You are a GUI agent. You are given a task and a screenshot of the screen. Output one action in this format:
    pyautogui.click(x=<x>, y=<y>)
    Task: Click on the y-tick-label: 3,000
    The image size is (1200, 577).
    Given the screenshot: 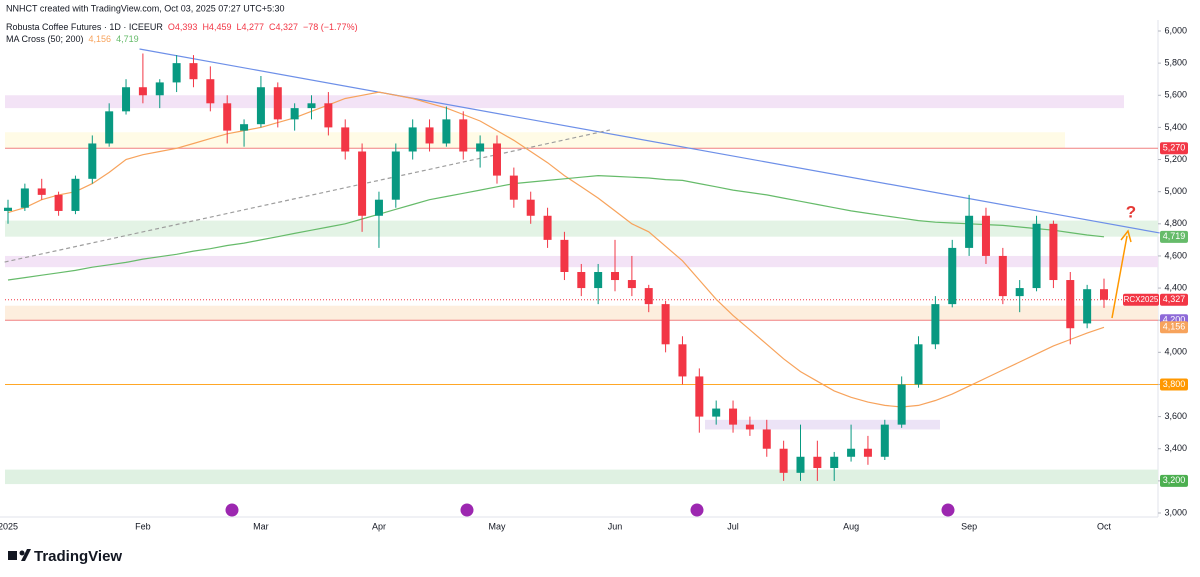 What is the action you would take?
    pyautogui.click(x=1175, y=512)
    